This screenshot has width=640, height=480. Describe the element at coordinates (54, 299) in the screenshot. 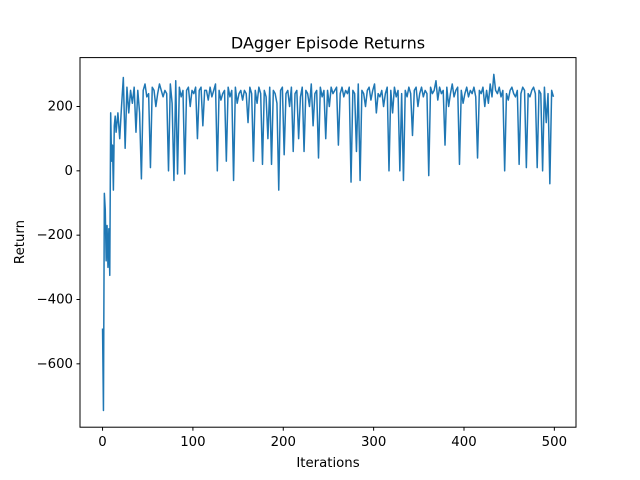

I see `y-tick-label: −400` at that location.